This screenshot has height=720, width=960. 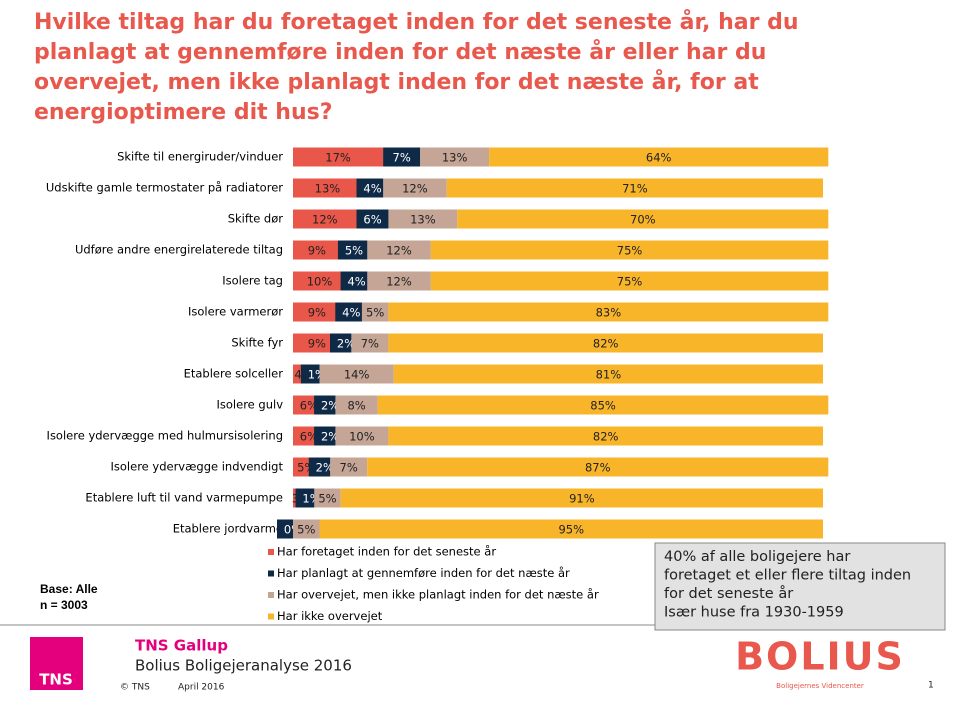 I want to click on category-label: Skifte til energiruder/vinduer, so click(x=200, y=157).